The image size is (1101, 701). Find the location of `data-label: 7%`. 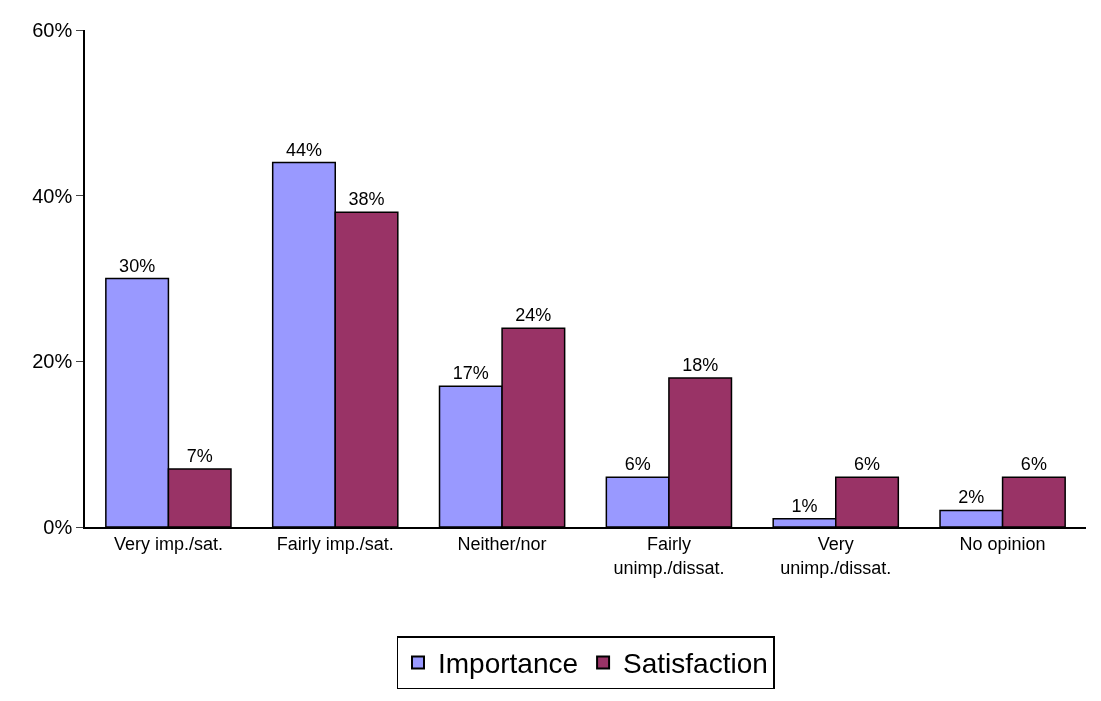

data-label: 7% is located at coordinates (199, 456).